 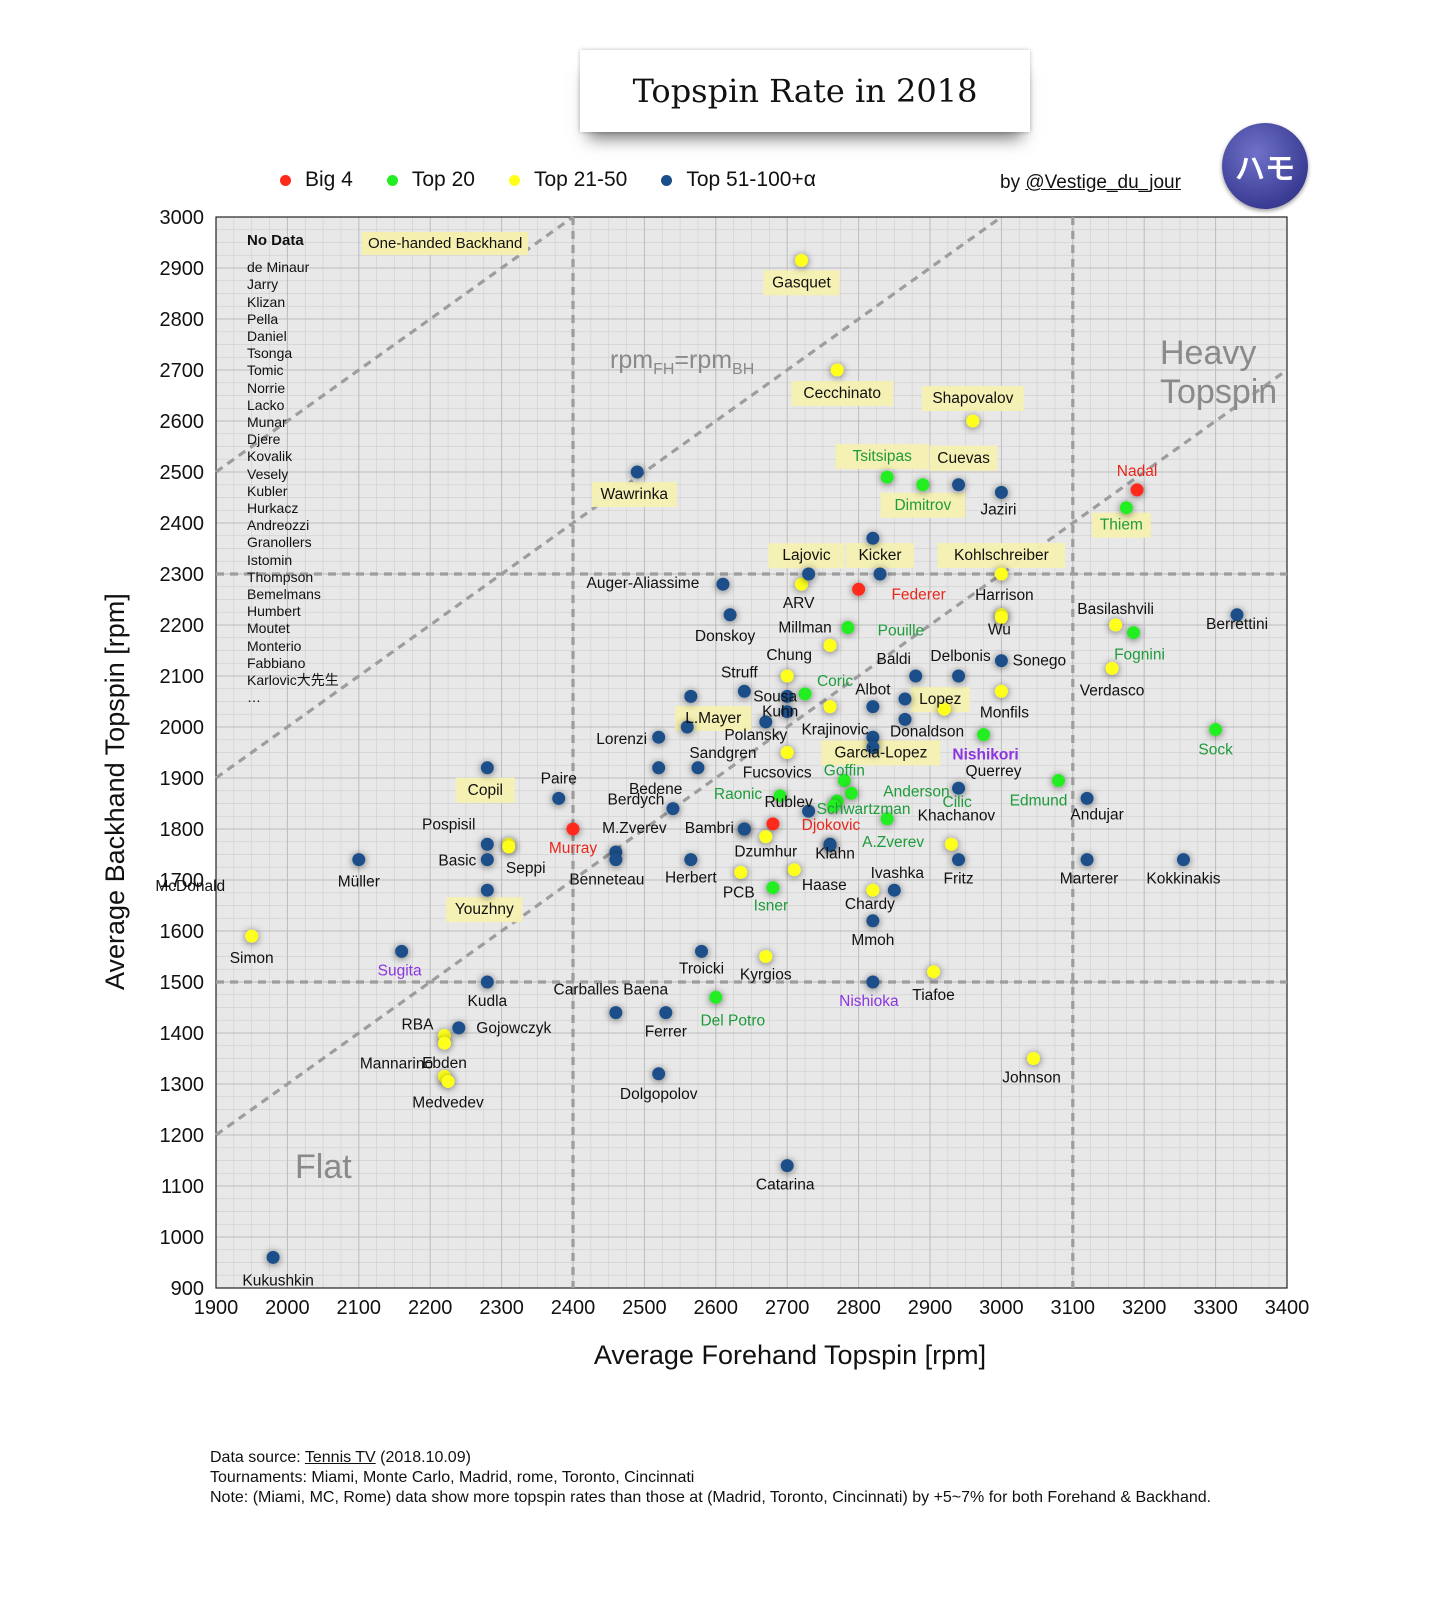 What do you see at coordinates (1013, 182) in the screenshot?
I see `byline-prefix: by` at bounding box center [1013, 182].